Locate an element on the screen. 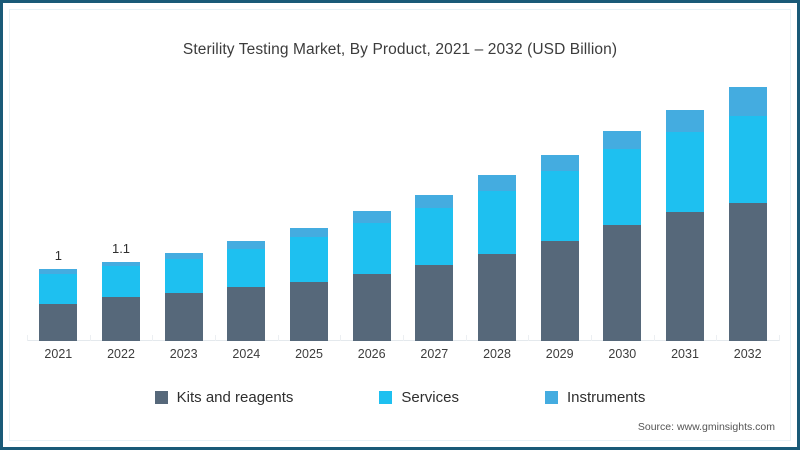 The height and width of the screenshot is (450, 800). legend-label: Services is located at coordinates (430, 397).